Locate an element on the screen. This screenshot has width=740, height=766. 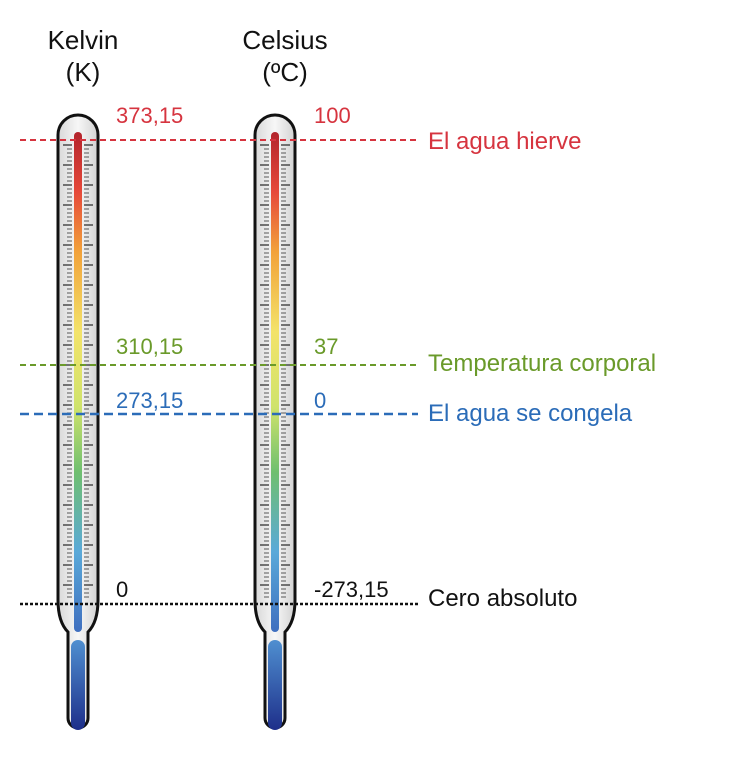
celsius-value-boiling: 100 is located at coordinates (332, 115).